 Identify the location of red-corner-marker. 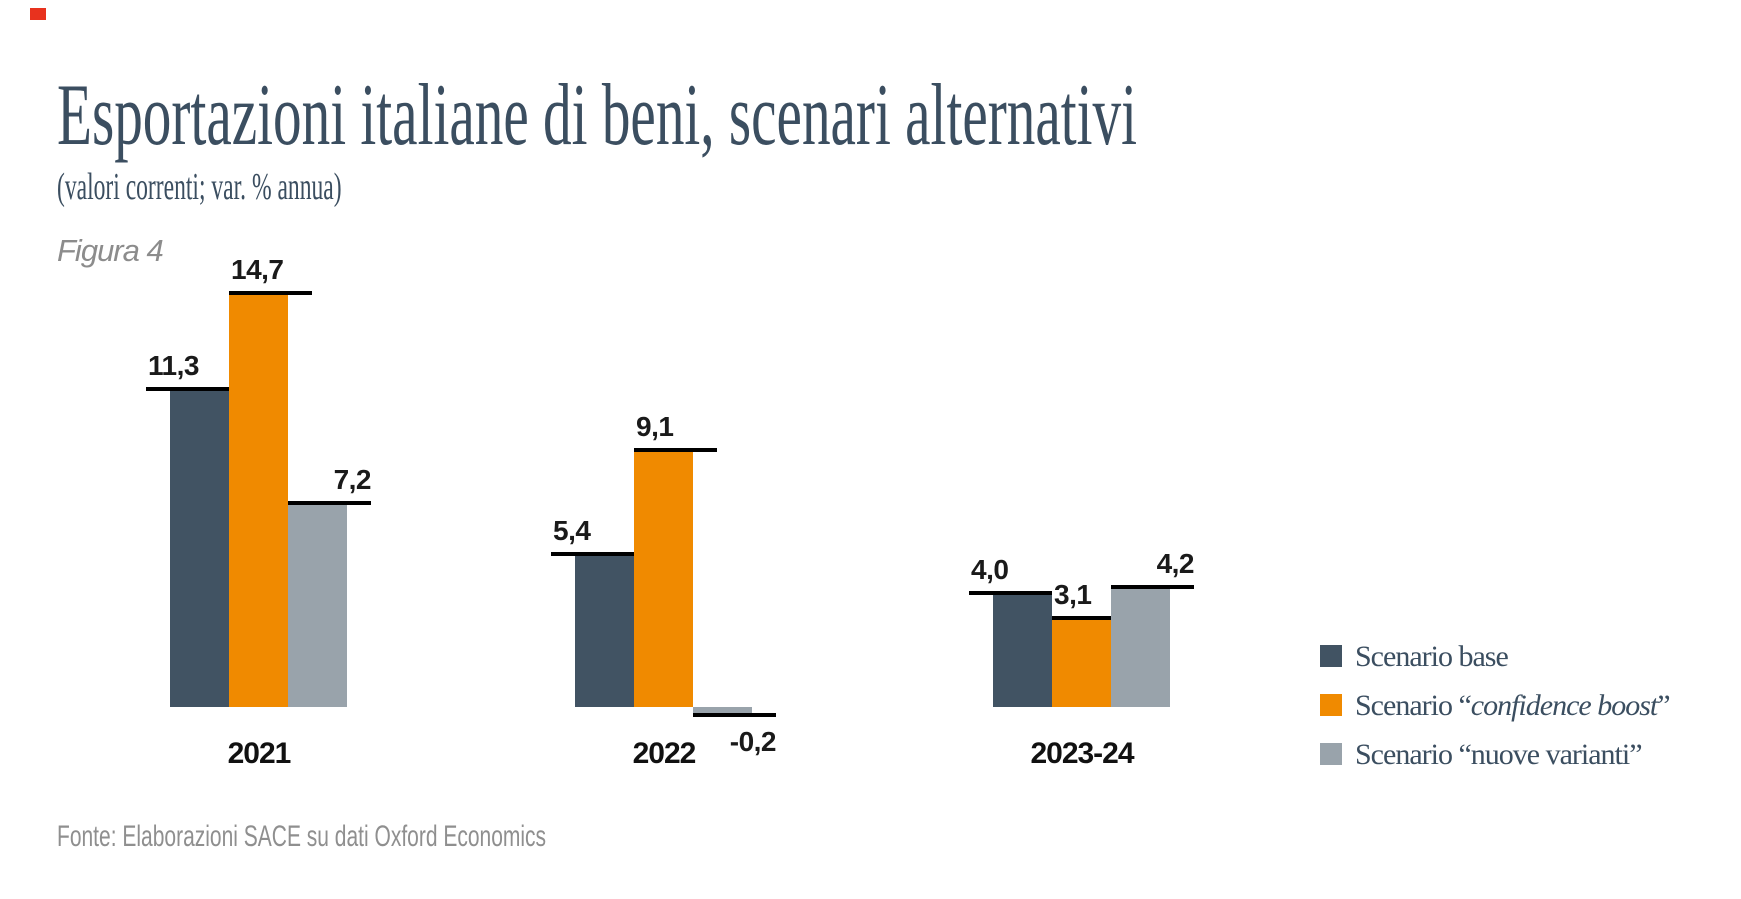
(38, 14).